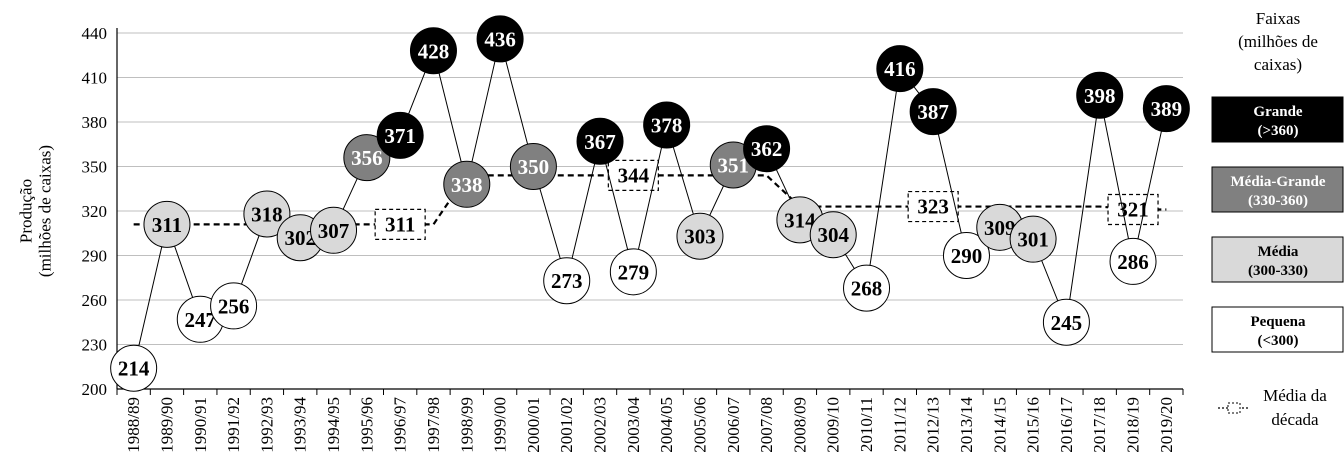  I want to click on legend-label: Média-Grande, so click(1278, 182).